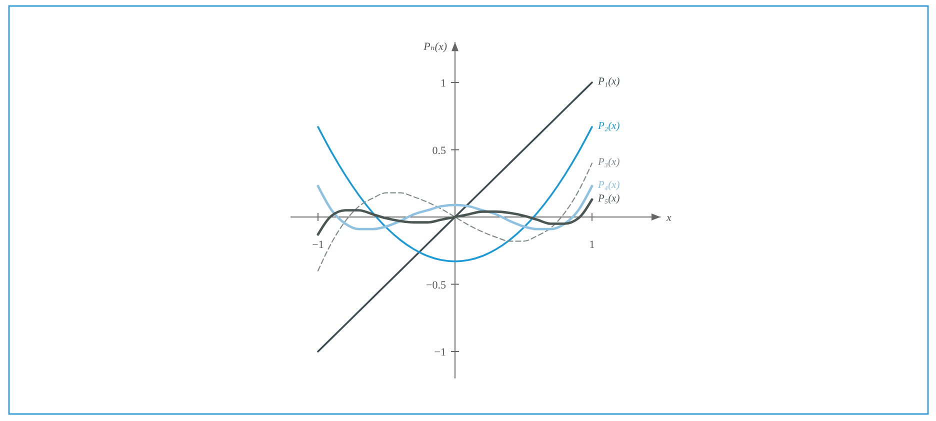  What do you see at coordinates (435, 47) in the screenshot?
I see `y-axis-title: Pₙ(x)` at bounding box center [435, 47].